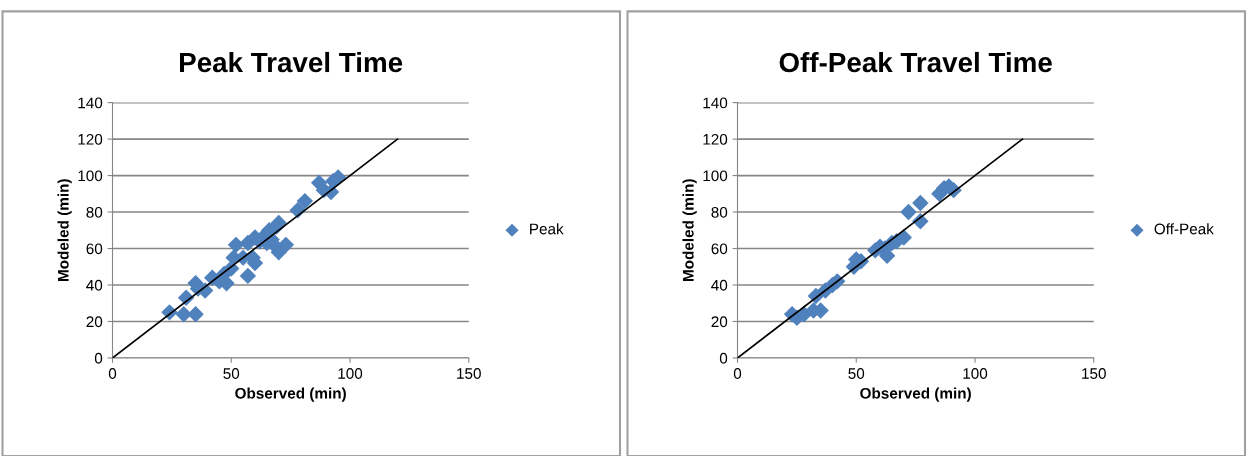 The width and height of the screenshot is (1250, 456). I want to click on chart-title: Off-Peak Travel Time, so click(915, 62).